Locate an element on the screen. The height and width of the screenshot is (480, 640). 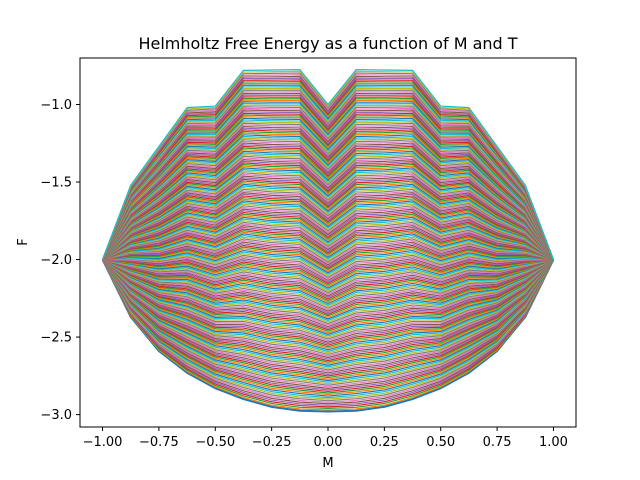
x-tick-label: −0.75 is located at coordinates (159, 442).